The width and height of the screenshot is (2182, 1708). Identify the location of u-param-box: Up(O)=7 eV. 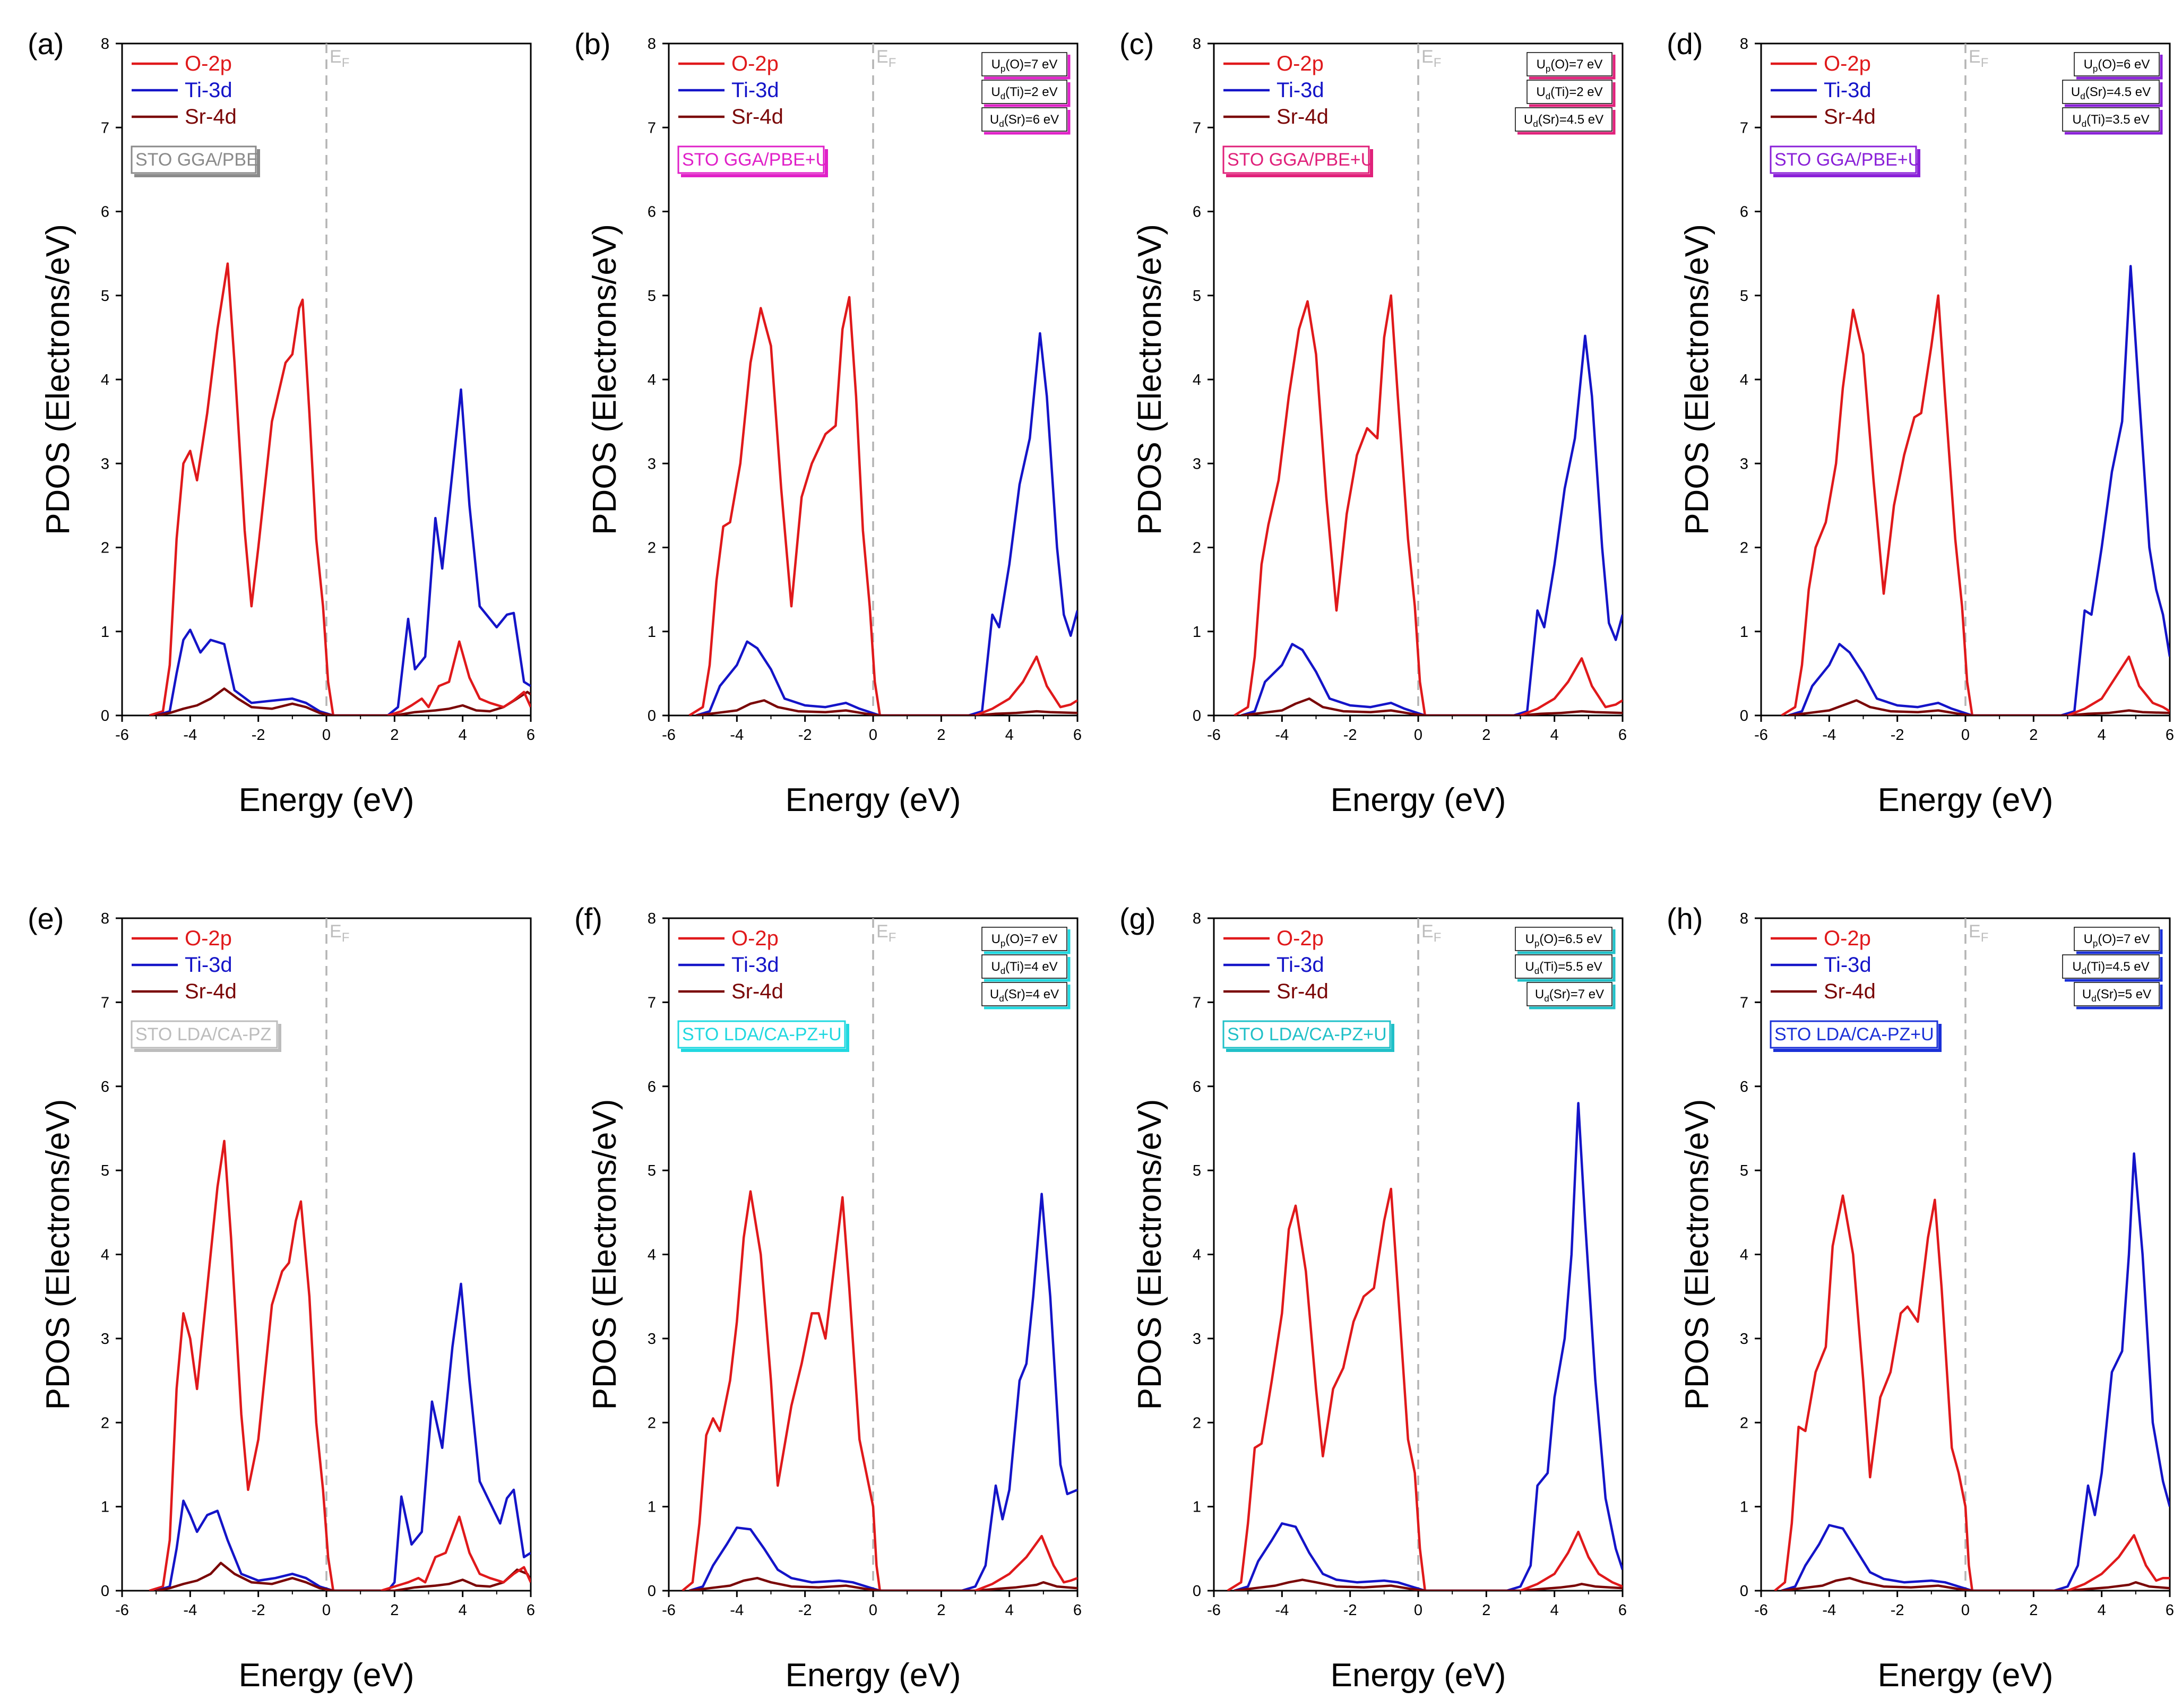
(2118, 940).